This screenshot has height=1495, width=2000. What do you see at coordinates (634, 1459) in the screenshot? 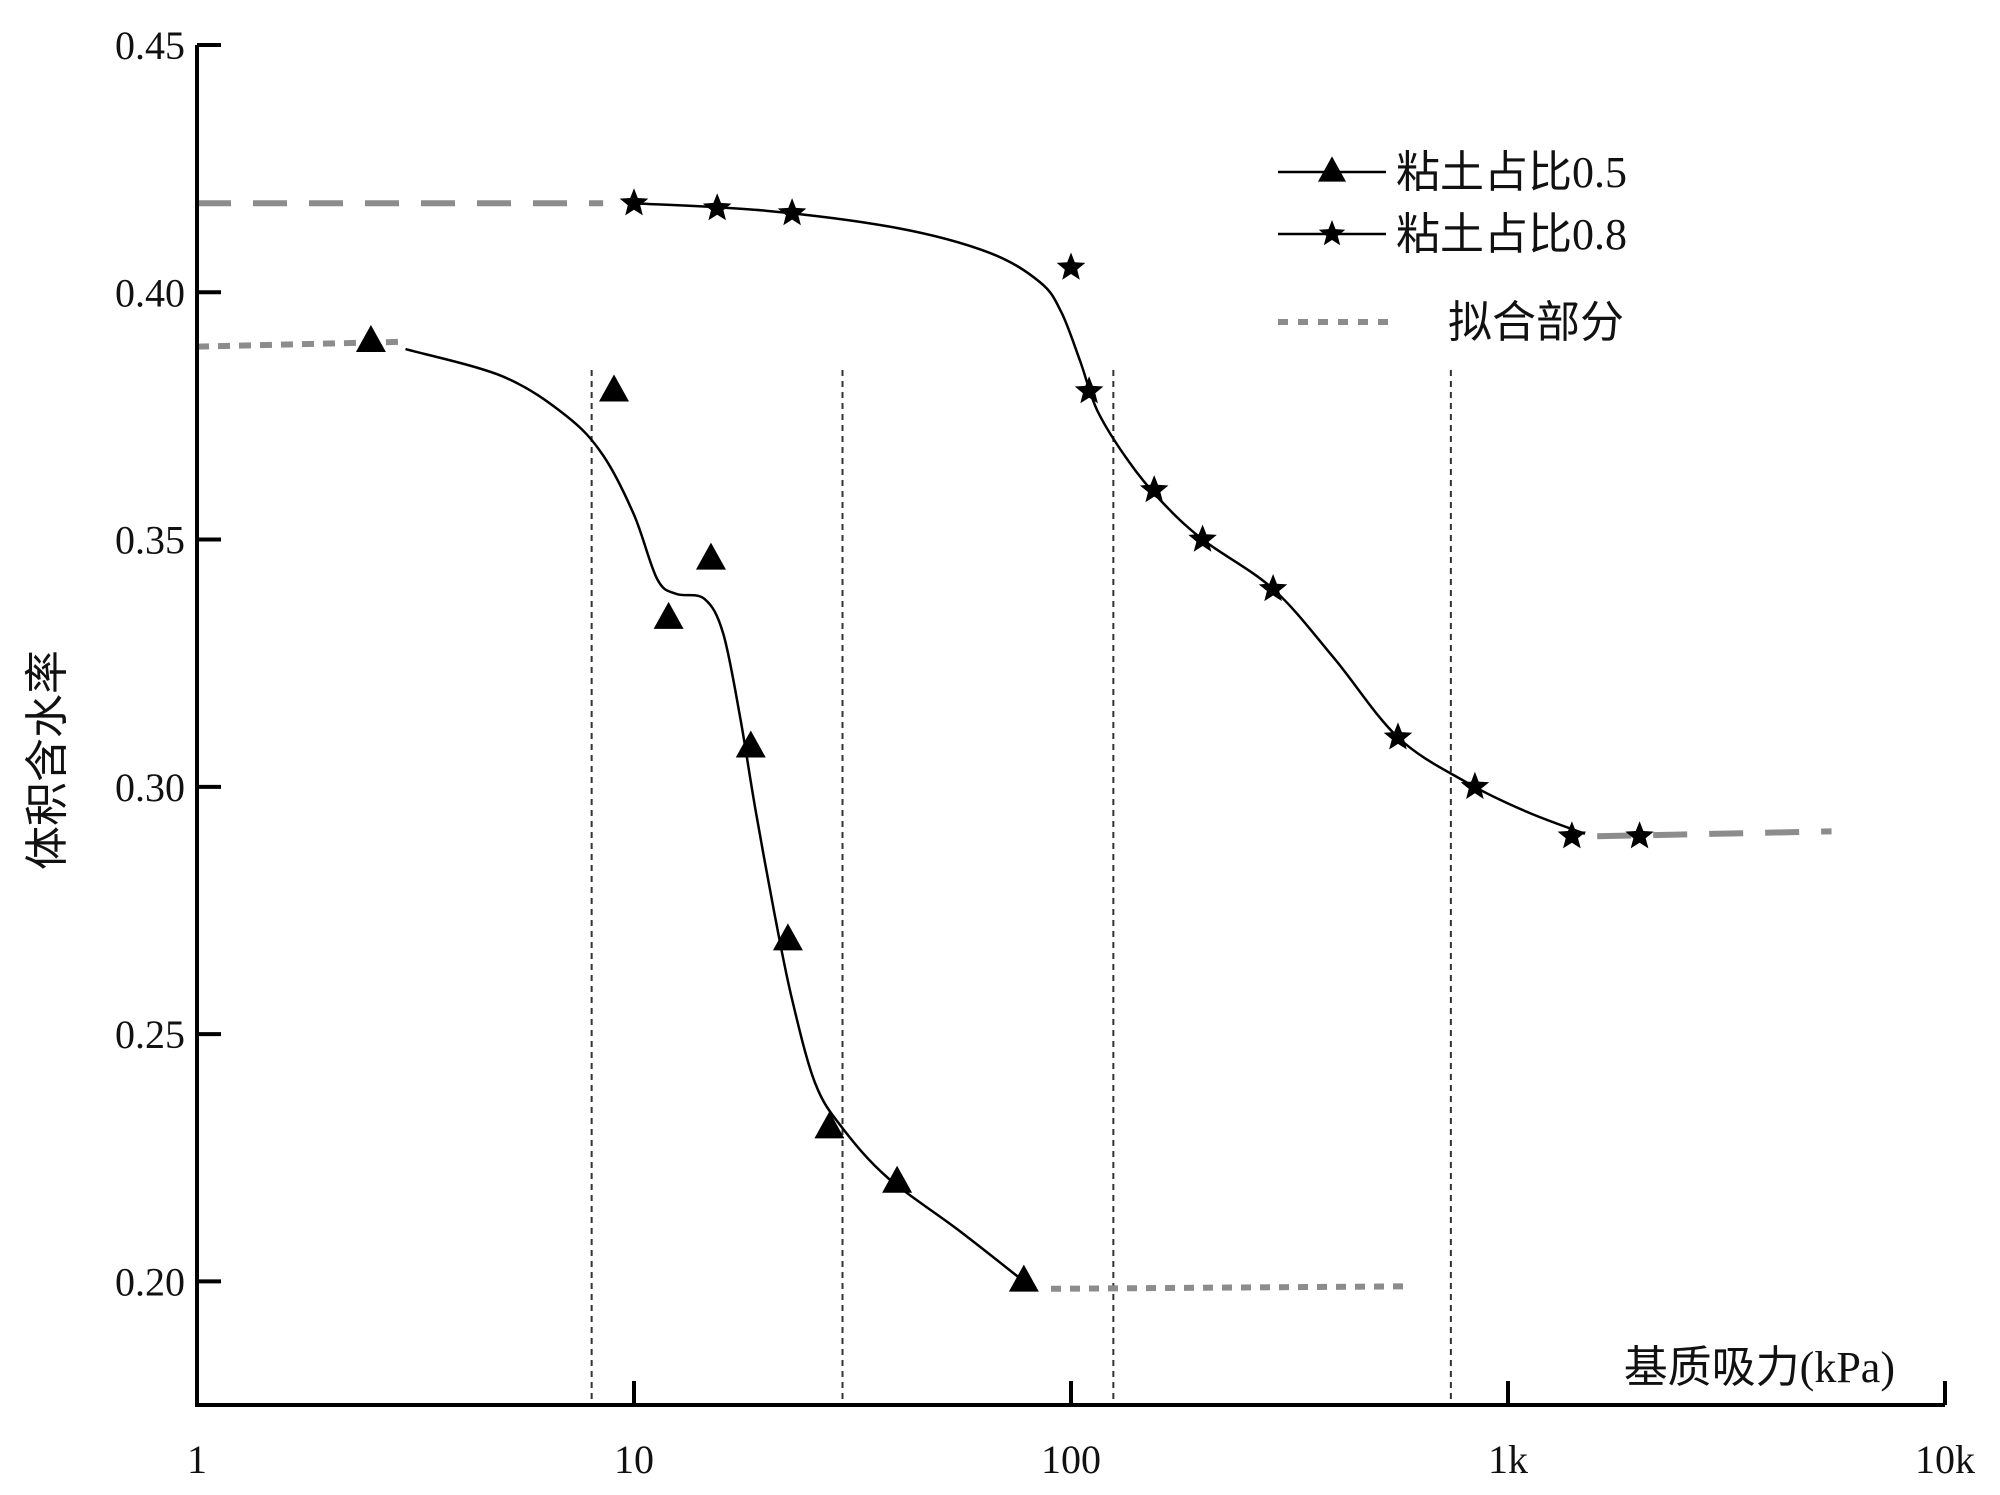
I see `x-tick-label: 10` at bounding box center [634, 1459].